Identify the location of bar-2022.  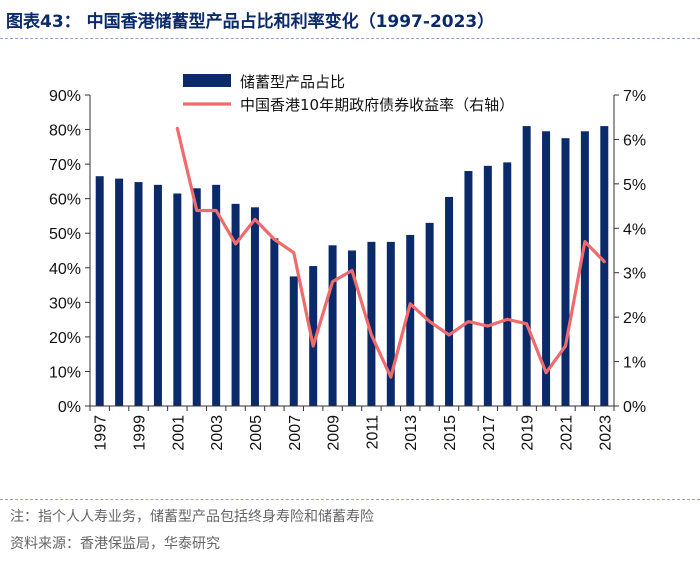
(584, 268).